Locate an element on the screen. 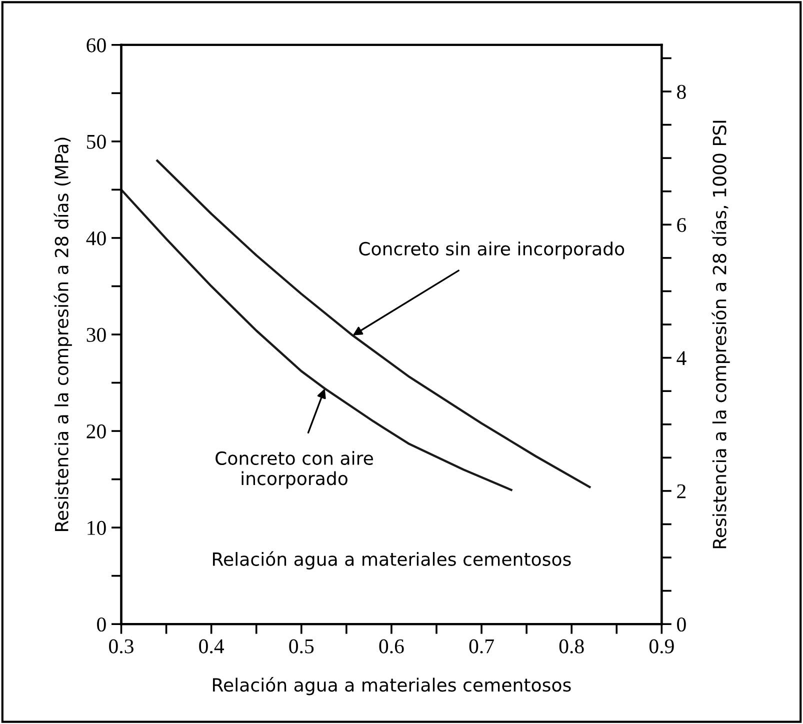 This screenshot has height=724, width=803. x-axis-title: Relación agua a materiales cementosos is located at coordinates (392, 686).